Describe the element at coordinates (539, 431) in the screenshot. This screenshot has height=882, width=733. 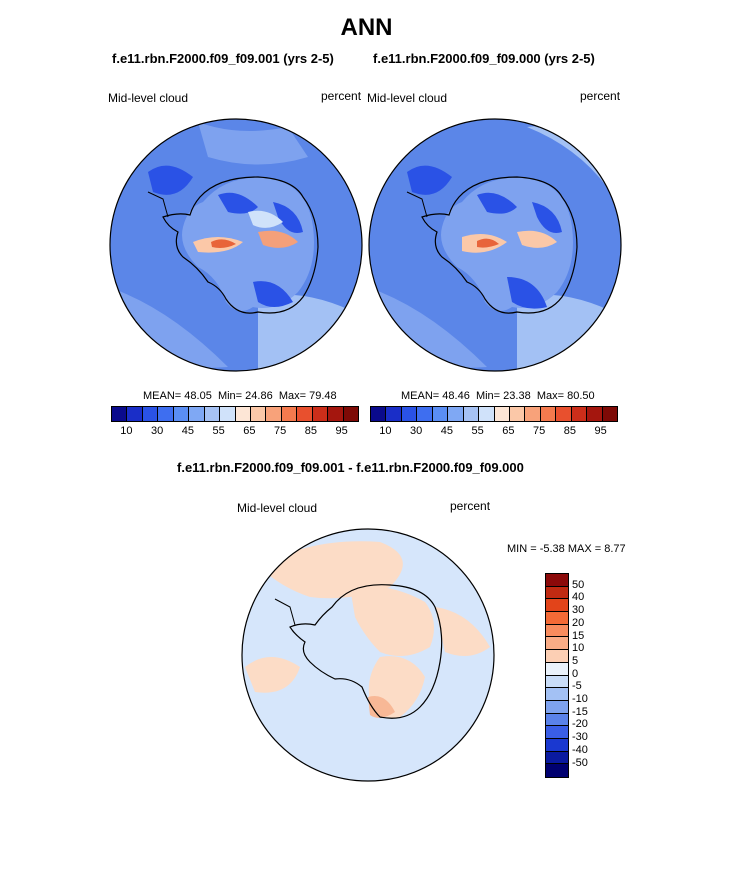
I see `colorbar-tick-label: 75` at that location.